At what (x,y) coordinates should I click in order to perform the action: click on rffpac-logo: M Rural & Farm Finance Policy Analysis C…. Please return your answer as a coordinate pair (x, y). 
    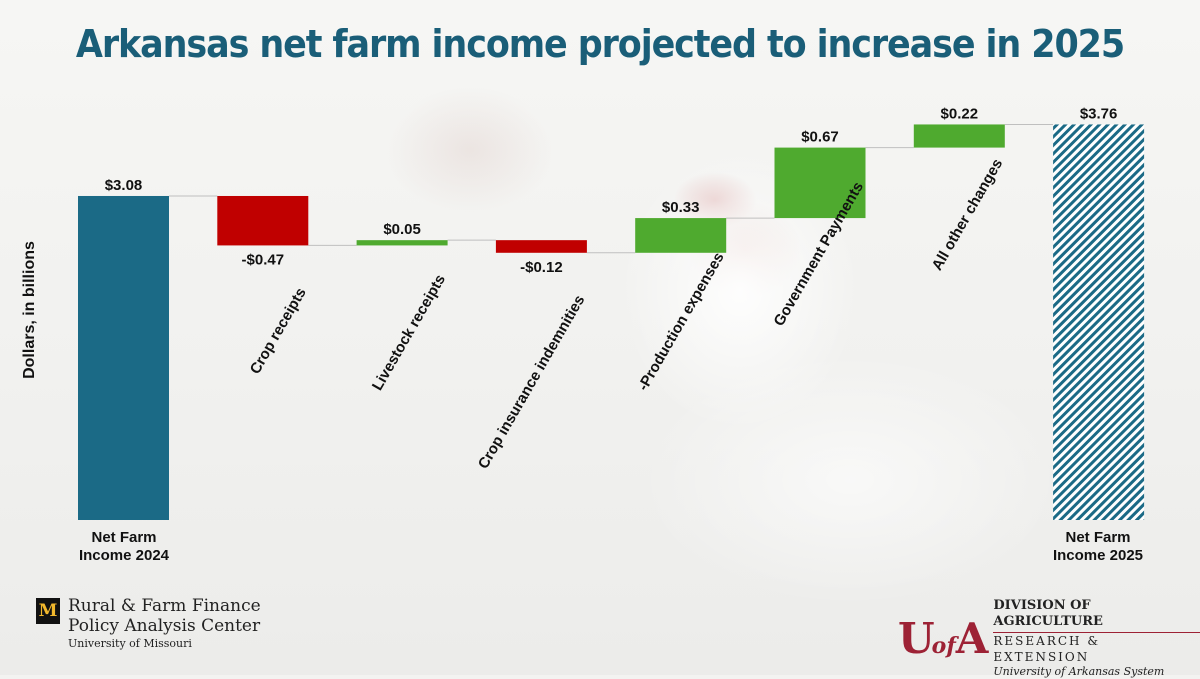
    Looking at the image, I should click on (148, 624).